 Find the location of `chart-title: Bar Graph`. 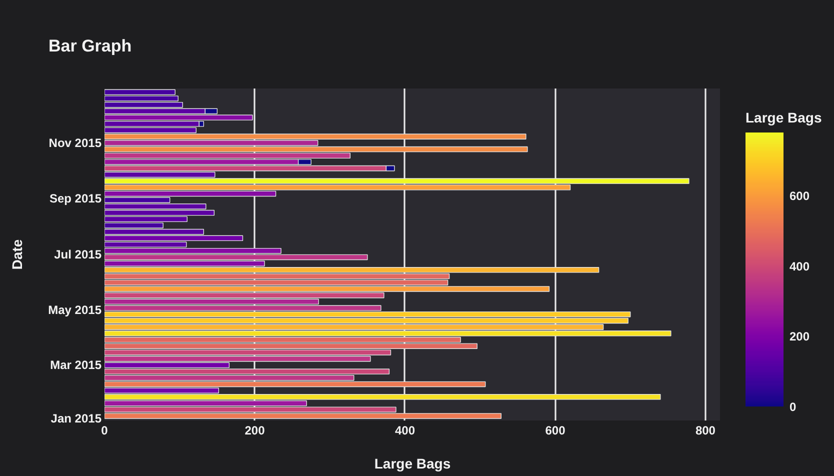

chart-title: Bar Graph is located at coordinates (90, 46).